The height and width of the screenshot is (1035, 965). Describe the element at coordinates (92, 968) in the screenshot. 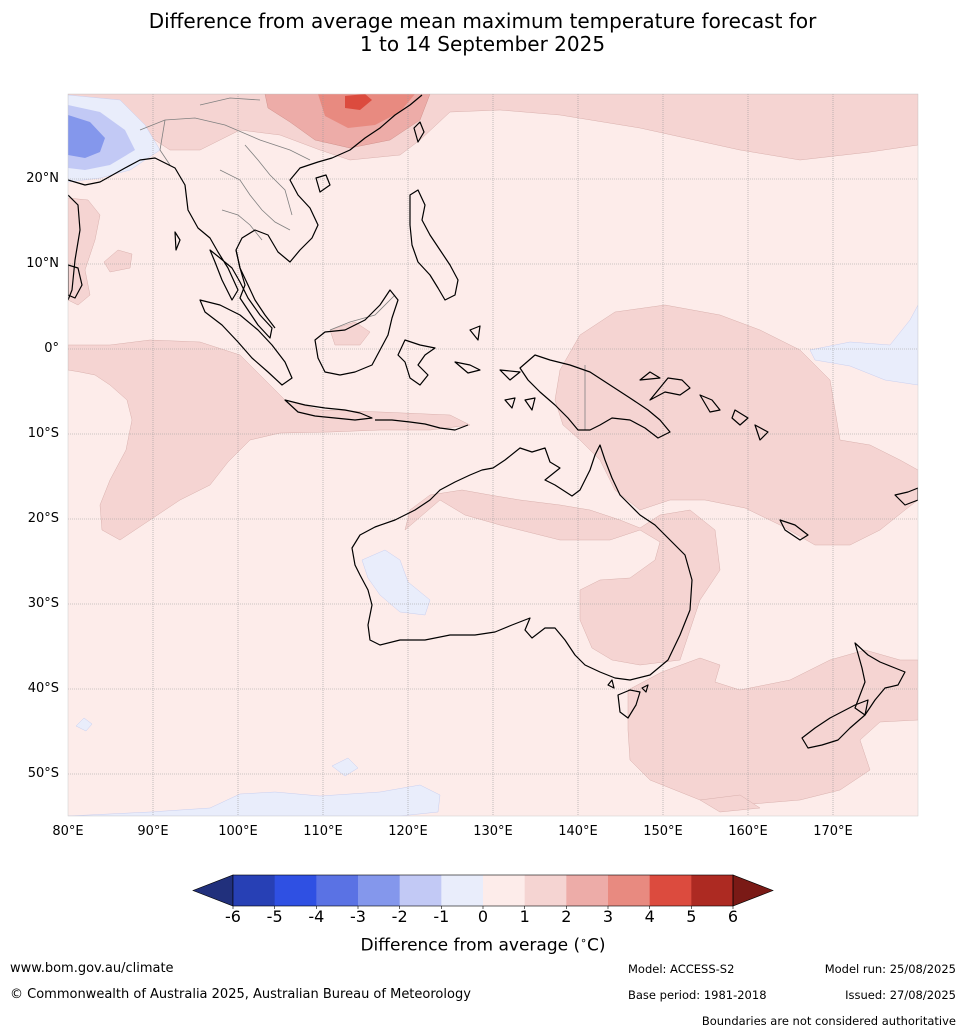

I see `website-link: www.bom.gov.au/climate` at that location.